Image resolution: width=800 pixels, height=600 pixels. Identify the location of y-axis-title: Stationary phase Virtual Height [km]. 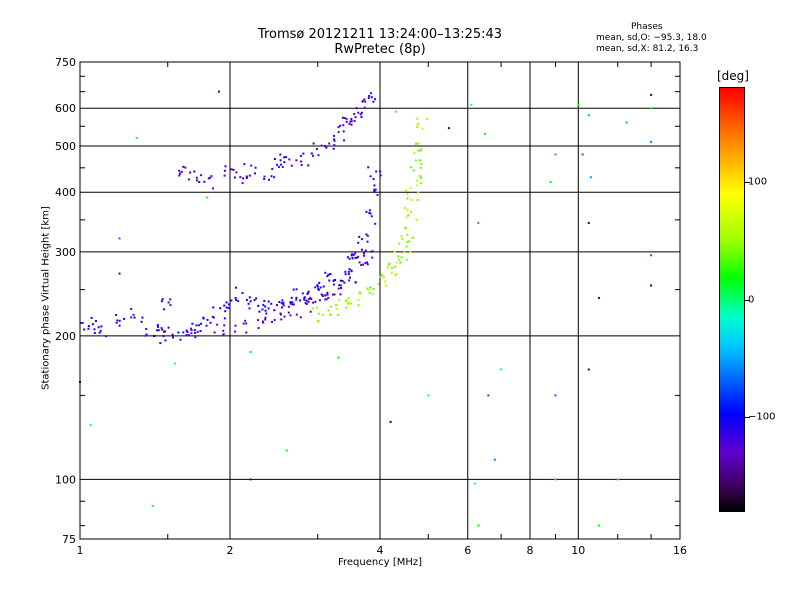
(46, 298).